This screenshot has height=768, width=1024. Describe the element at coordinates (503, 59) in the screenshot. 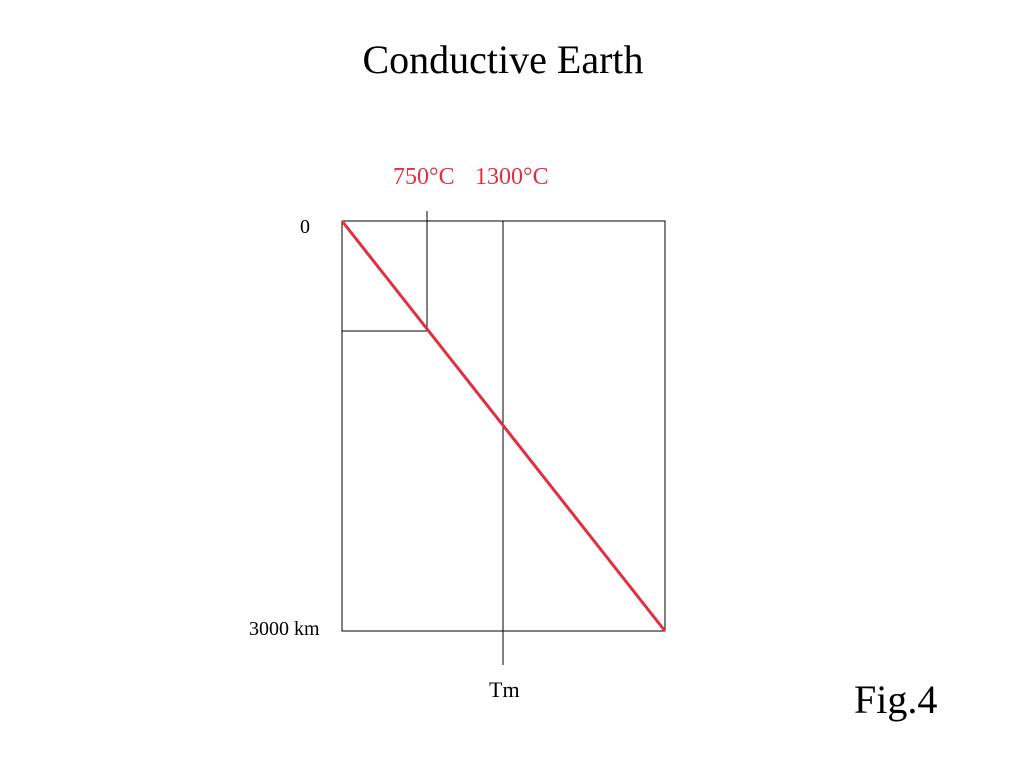

I see `slide-title: Conductive Earth` at that location.